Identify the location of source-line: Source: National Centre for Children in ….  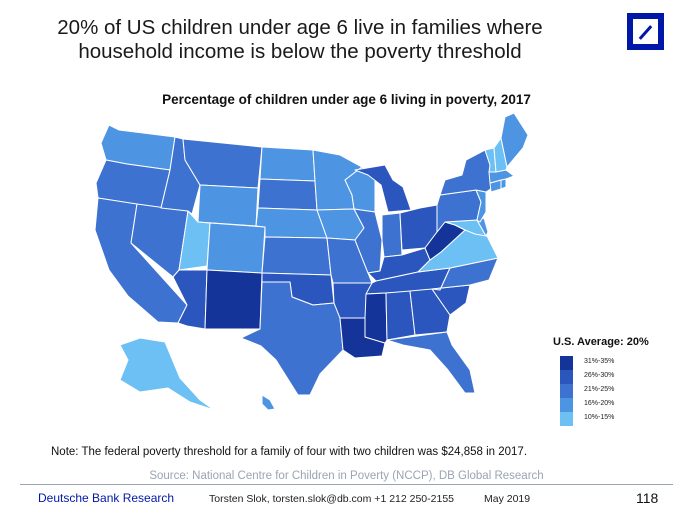
(346, 476).